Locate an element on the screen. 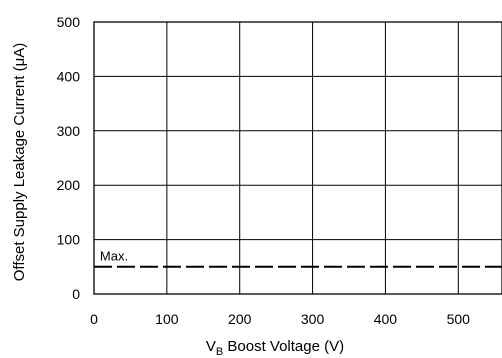  x-axis-title-main: V is located at coordinates (211, 346).